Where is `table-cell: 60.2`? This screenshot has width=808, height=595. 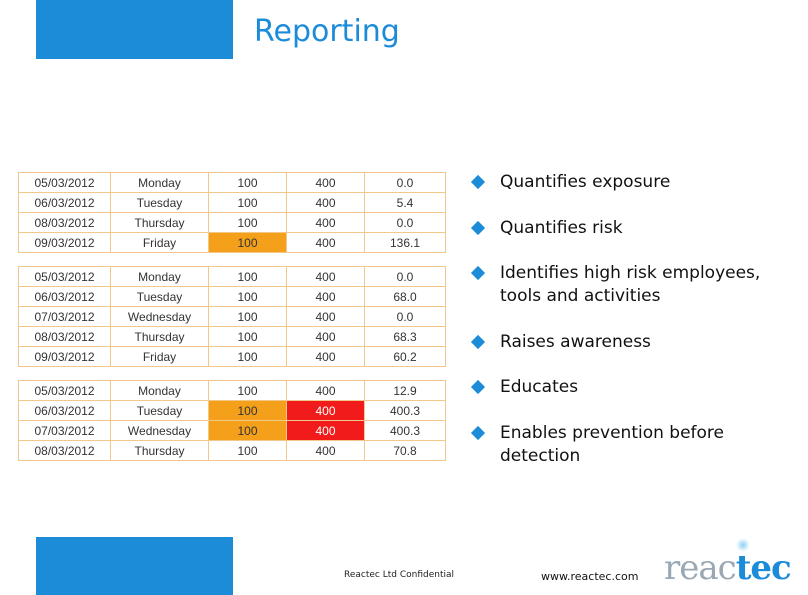 table-cell: 60.2 is located at coordinates (405, 356).